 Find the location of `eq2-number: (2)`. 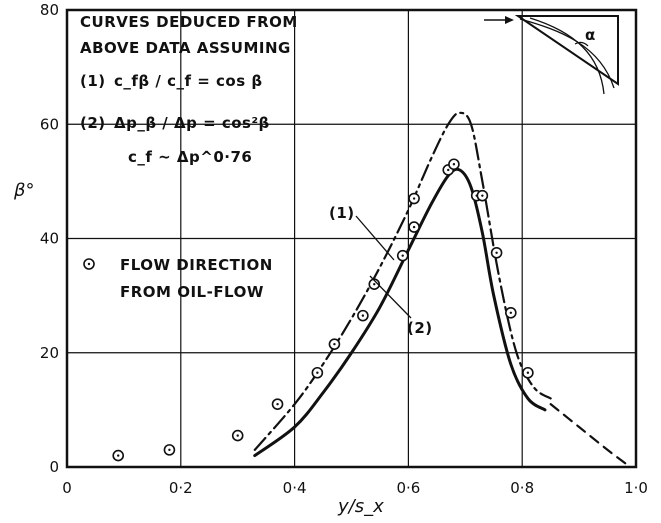

eq2-number: (2) is located at coordinates (93, 123).